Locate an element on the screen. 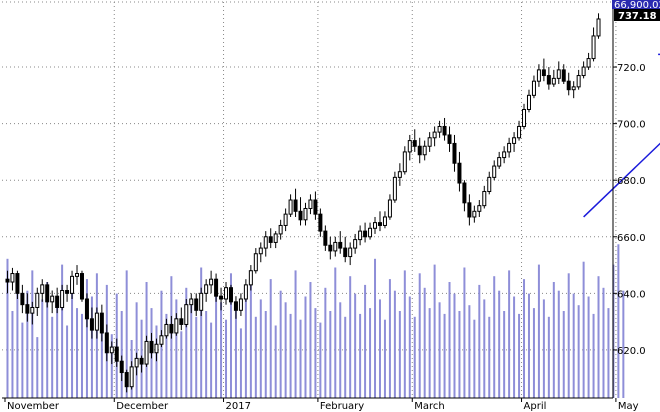  x-tick-label: 2017 is located at coordinates (238, 406).